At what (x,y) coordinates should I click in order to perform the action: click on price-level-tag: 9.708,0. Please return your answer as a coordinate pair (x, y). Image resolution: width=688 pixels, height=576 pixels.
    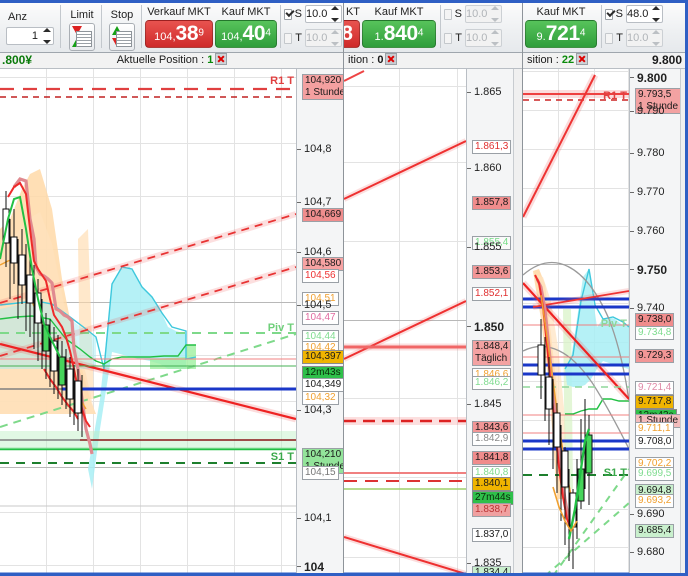
    Looking at the image, I should click on (655, 442).